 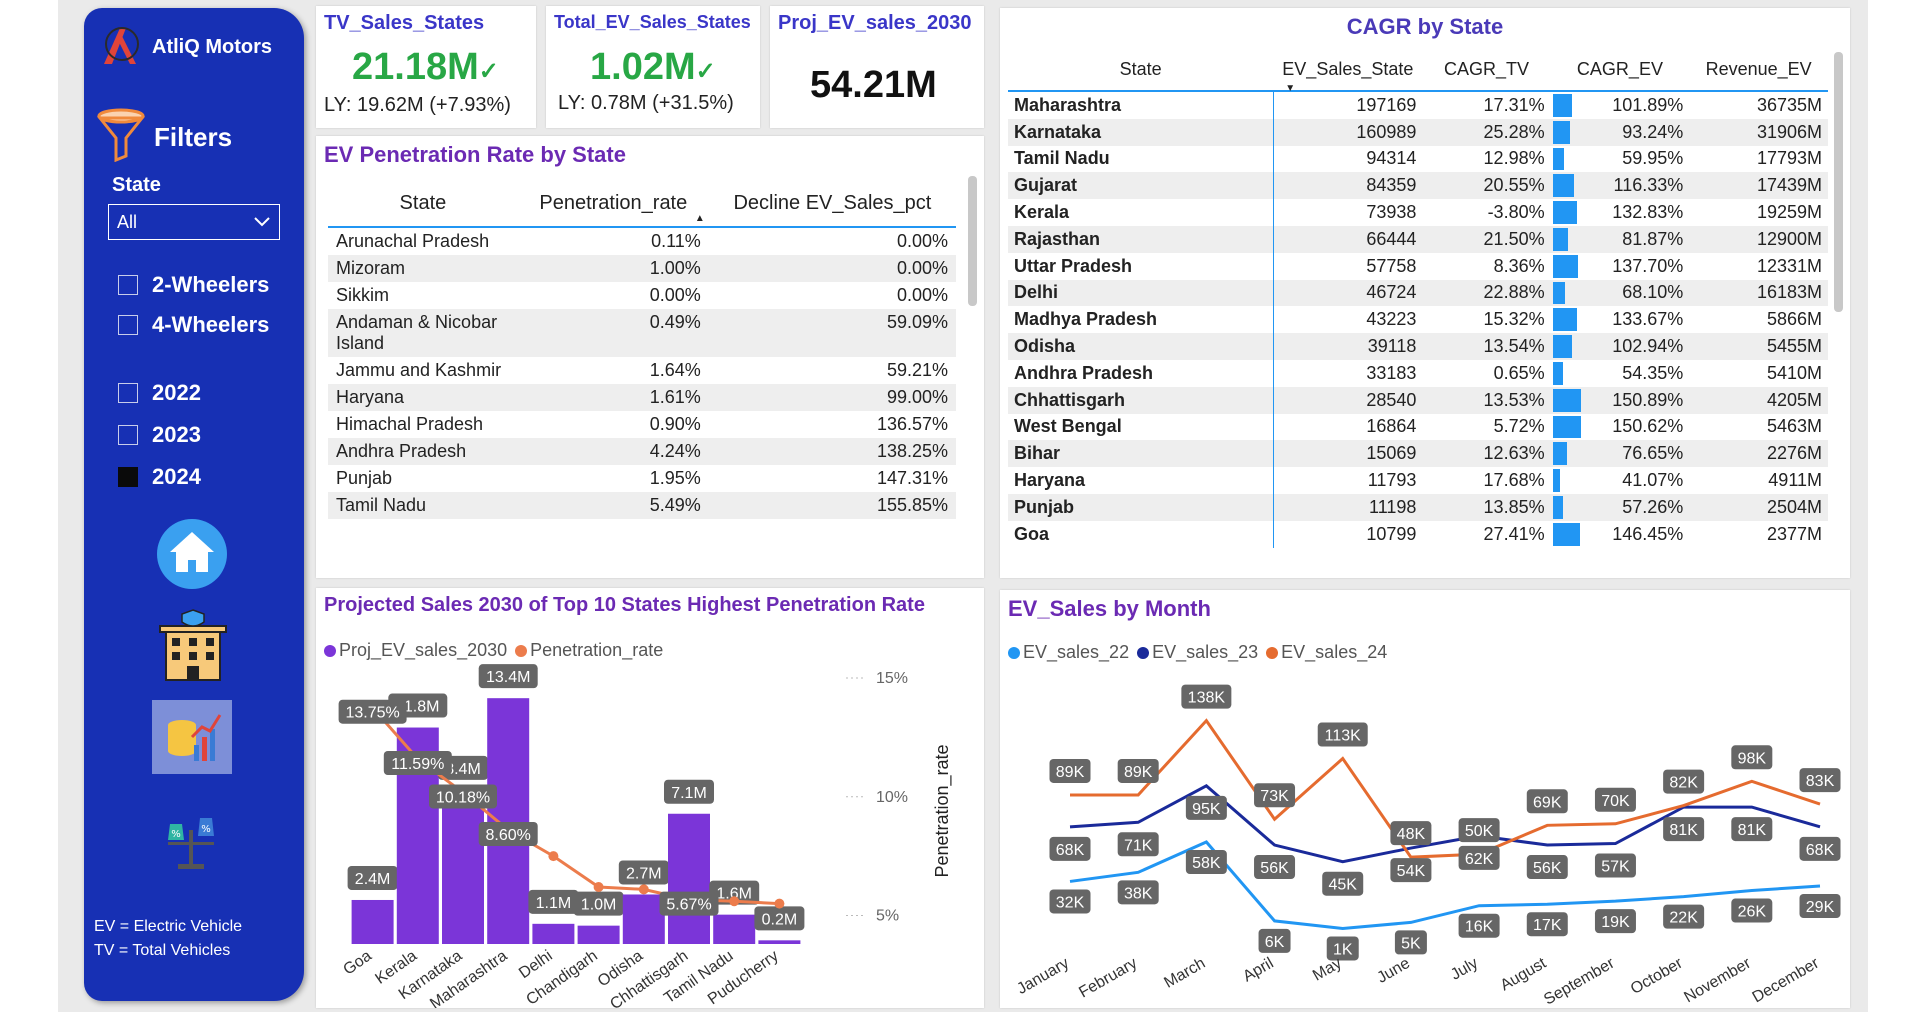 I want to click on line-data-label-text: 56K, so click(x=1547, y=868).